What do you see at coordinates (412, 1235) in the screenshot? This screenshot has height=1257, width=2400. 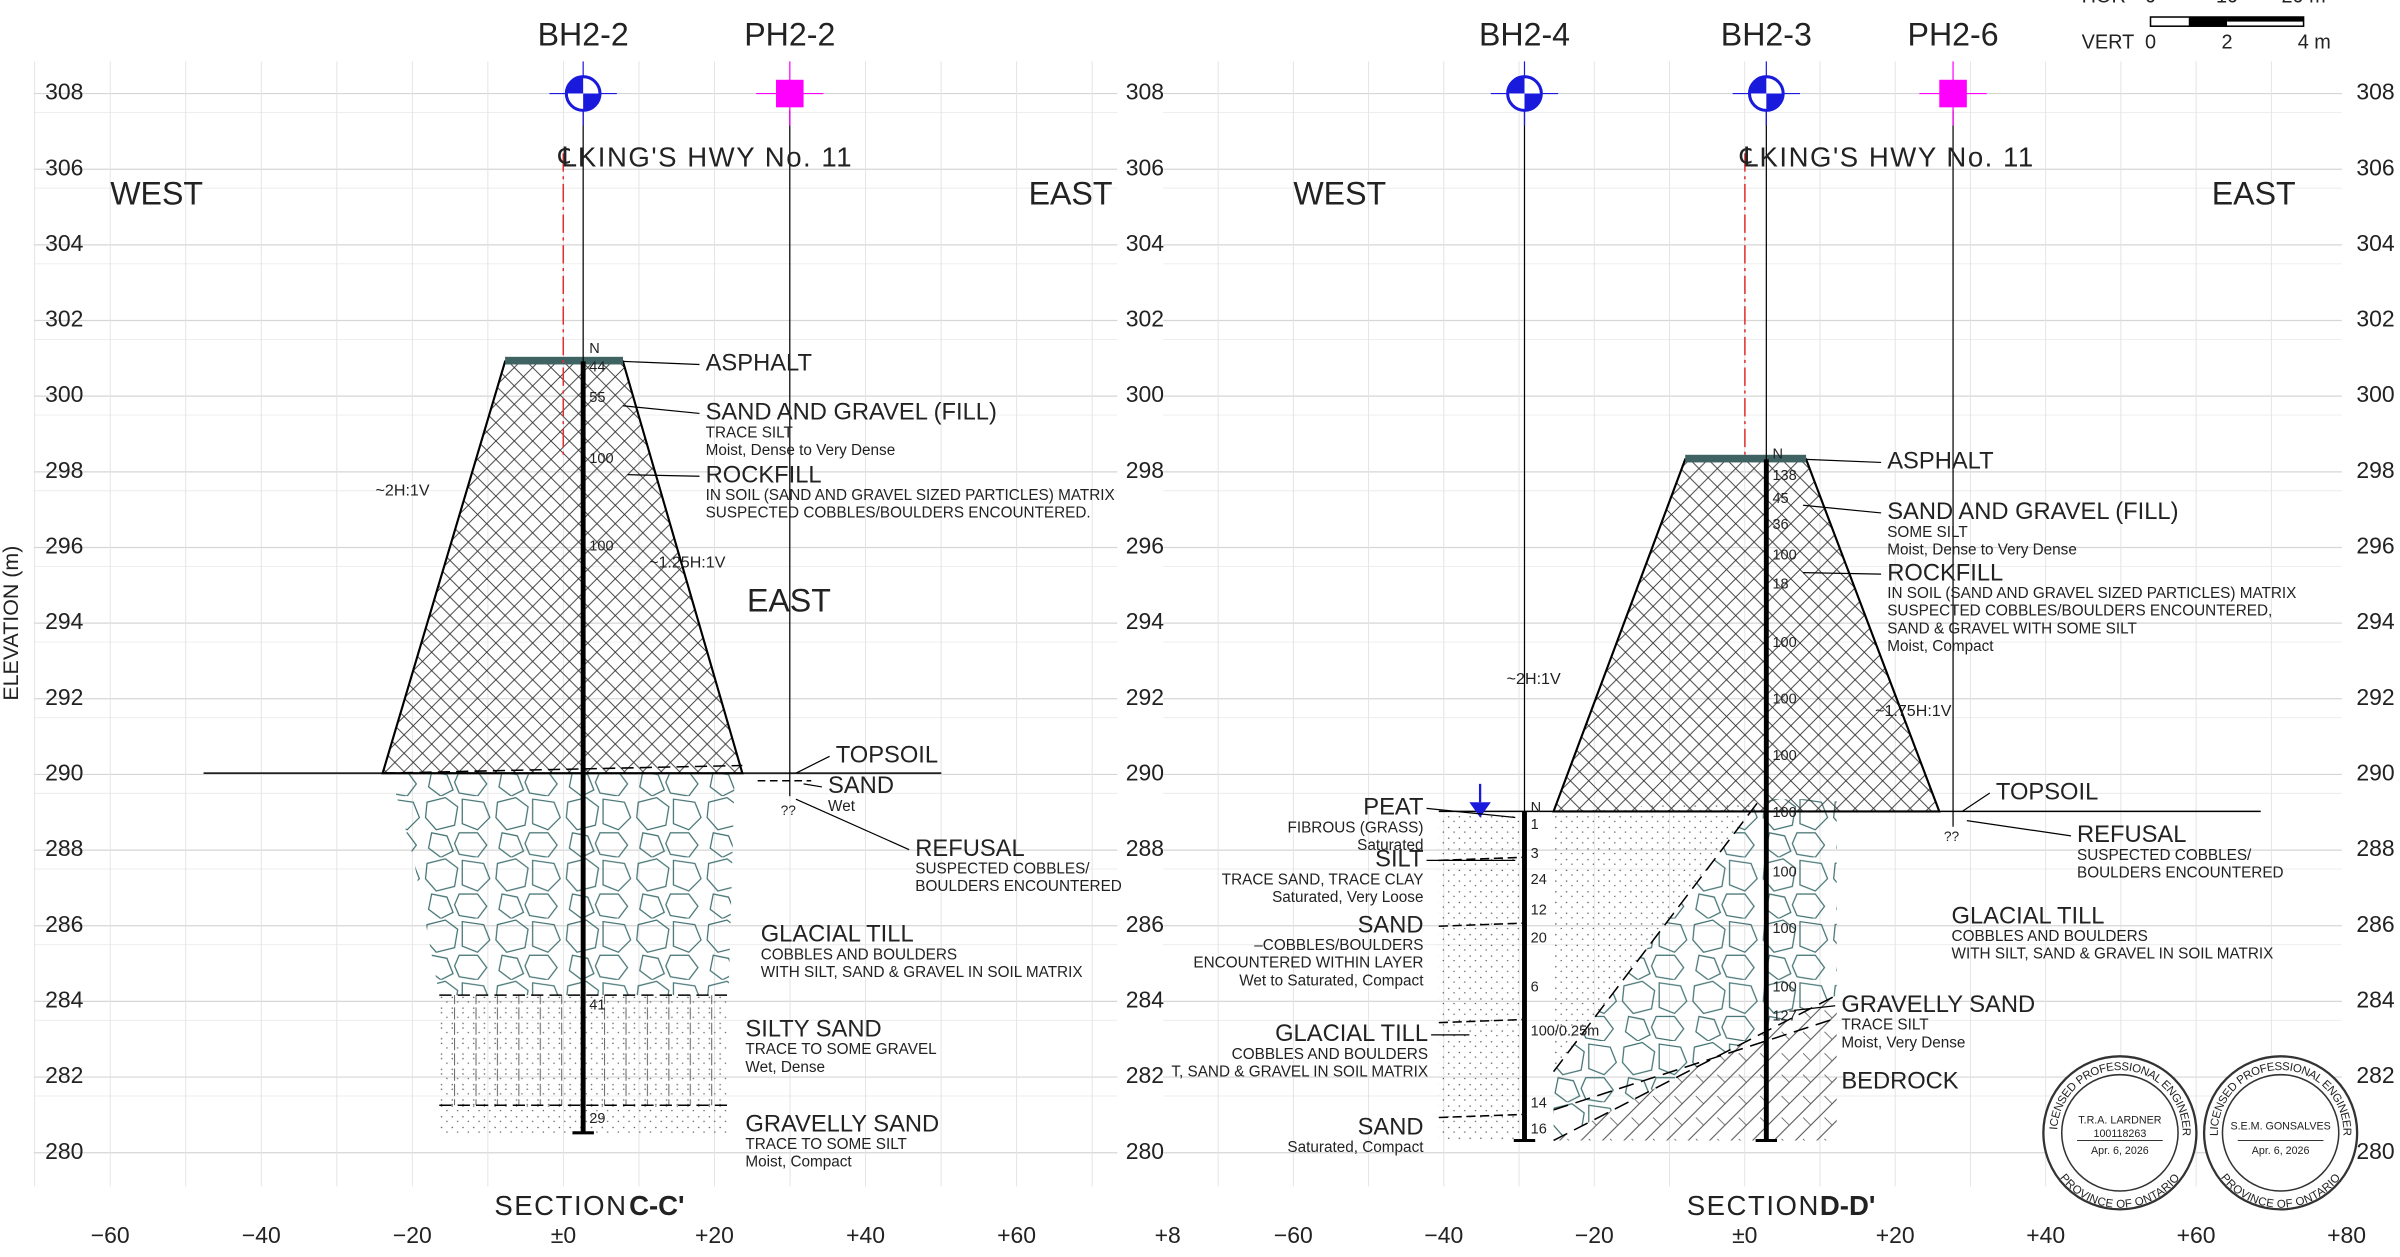 I see `offset-label: −20` at bounding box center [412, 1235].